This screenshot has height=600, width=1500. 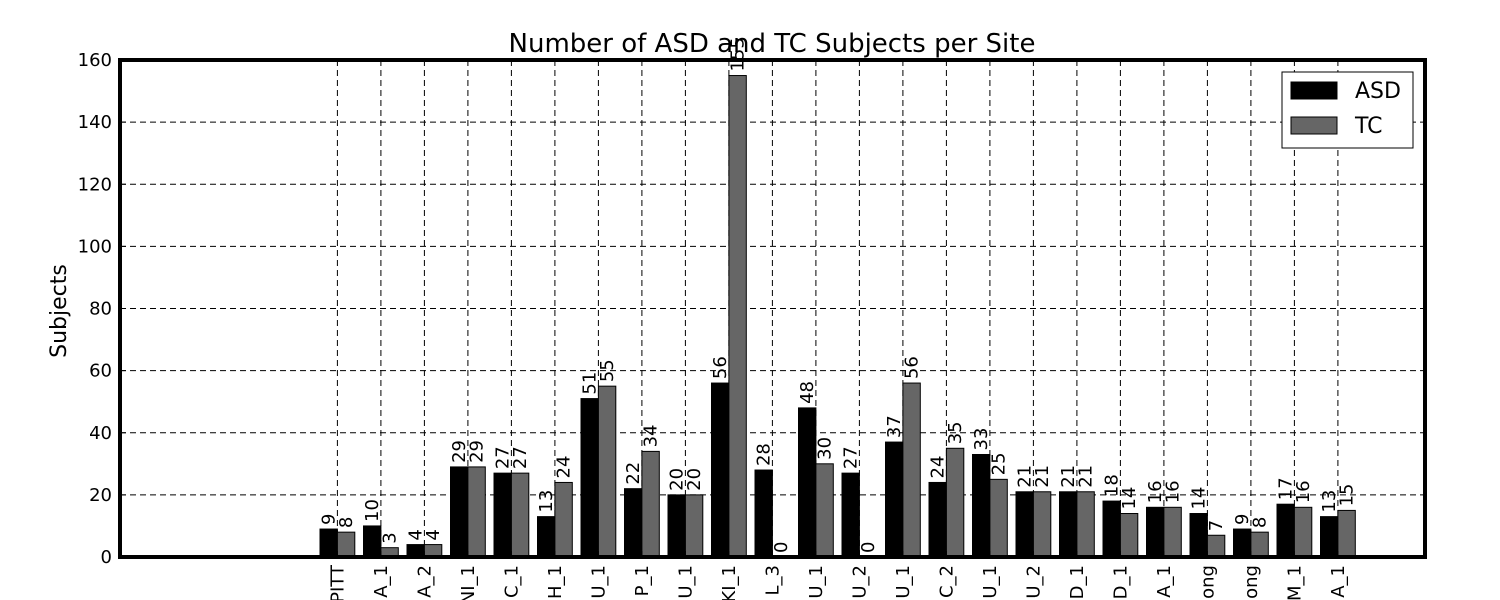 I want to click on x-tick-label: P_1, so click(x=642, y=580).